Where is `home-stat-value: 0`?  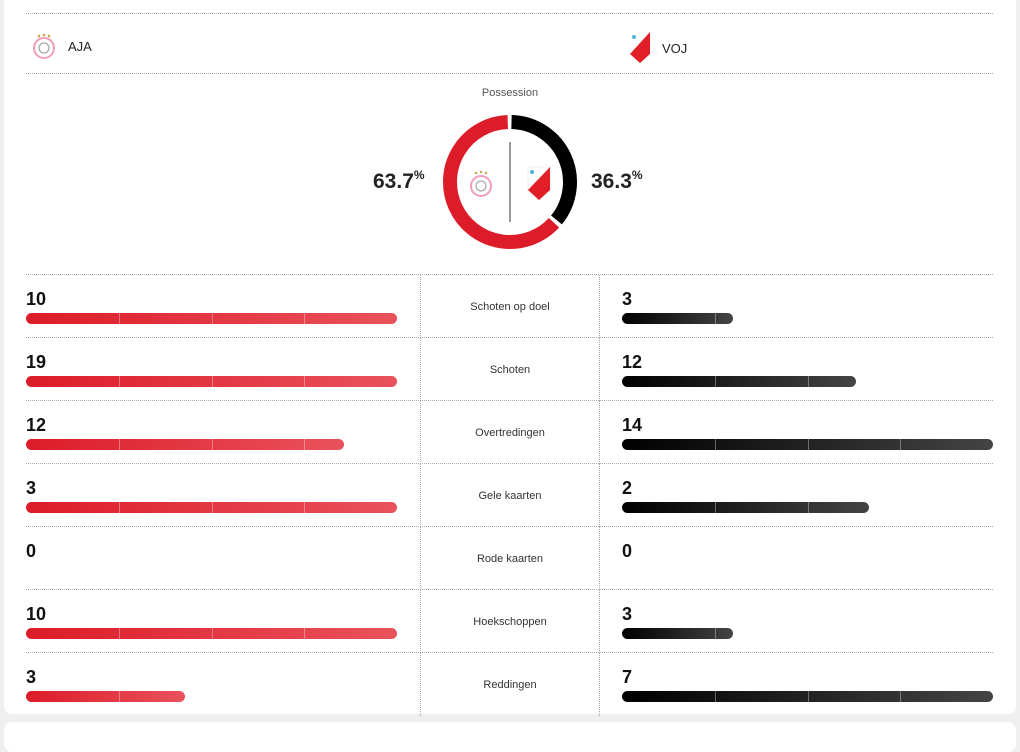 home-stat-value: 0 is located at coordinates (31, 551).